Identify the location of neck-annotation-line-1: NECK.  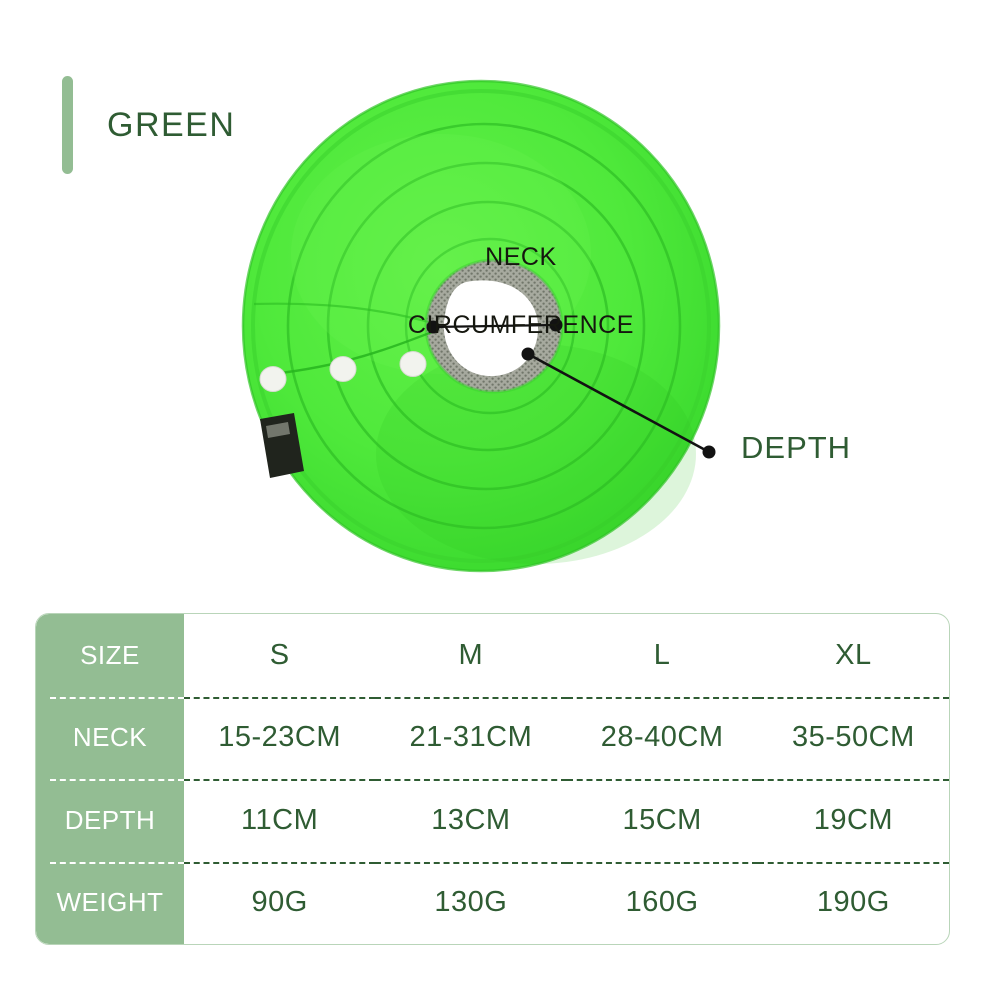
(521, 257).